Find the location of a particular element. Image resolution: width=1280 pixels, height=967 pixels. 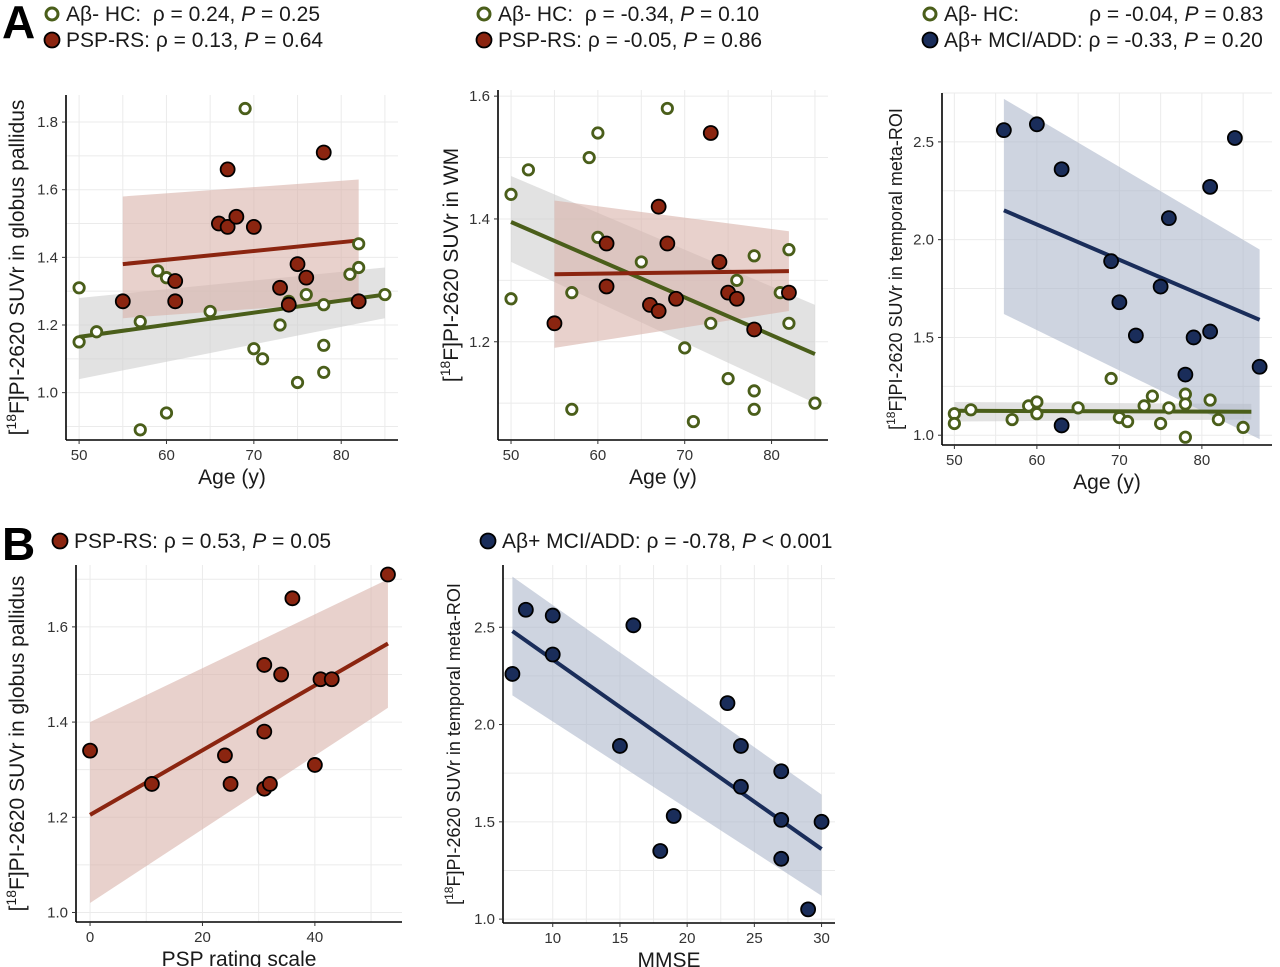

legend-p-value: = 0.10 is located at coordinates (726, 14).